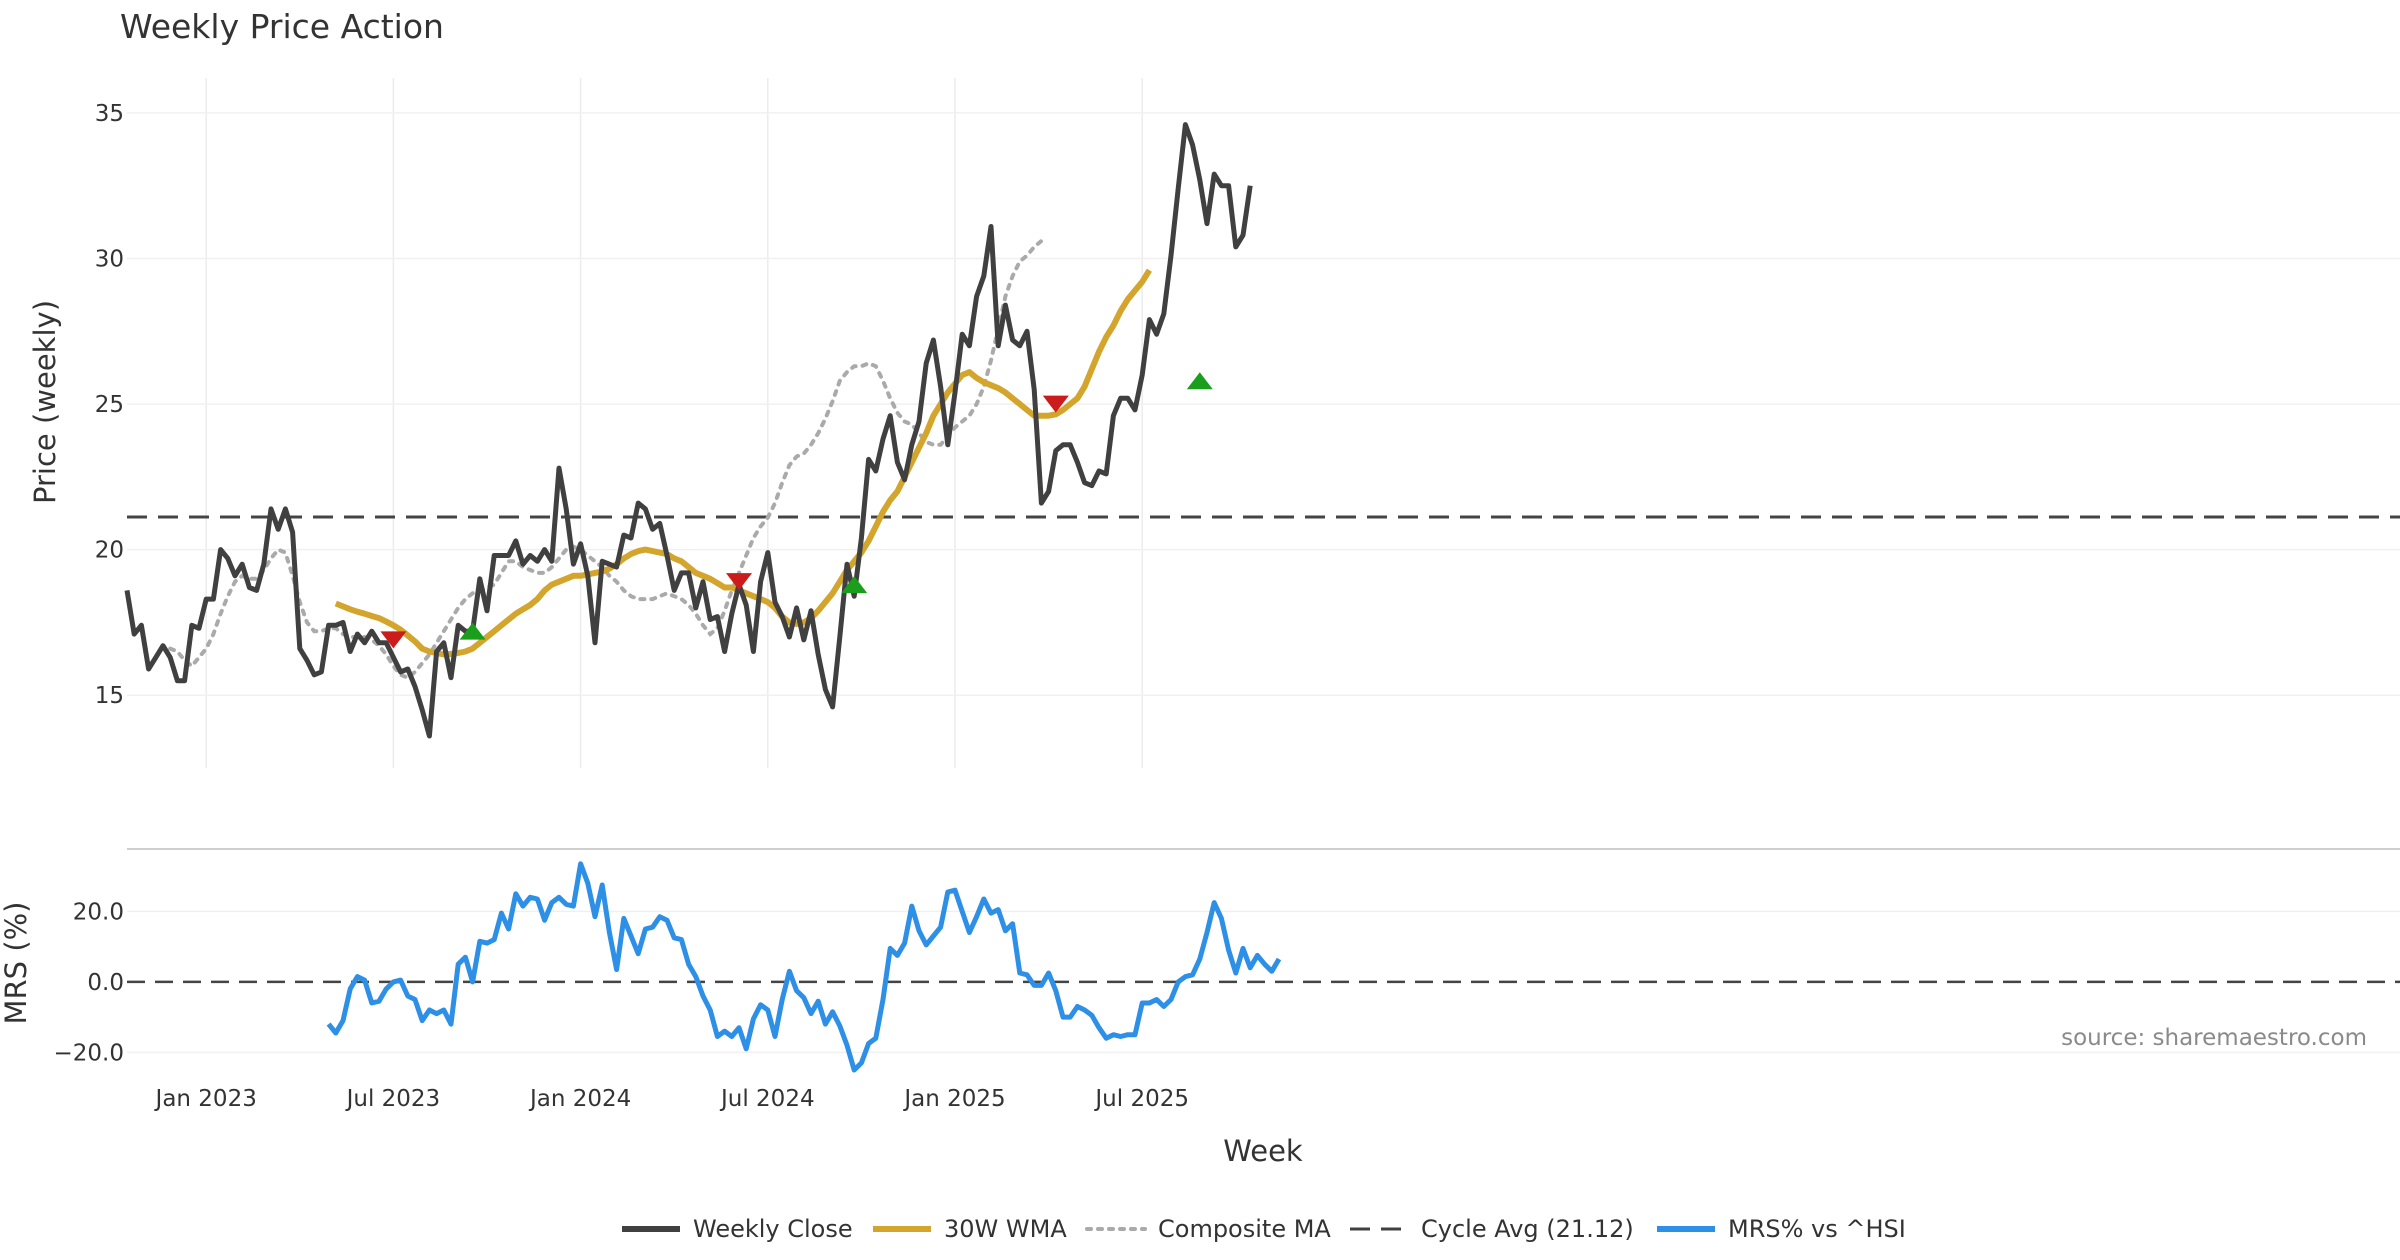  I want to click on x-tick-label: Jan 2023, so click(205, 1099).